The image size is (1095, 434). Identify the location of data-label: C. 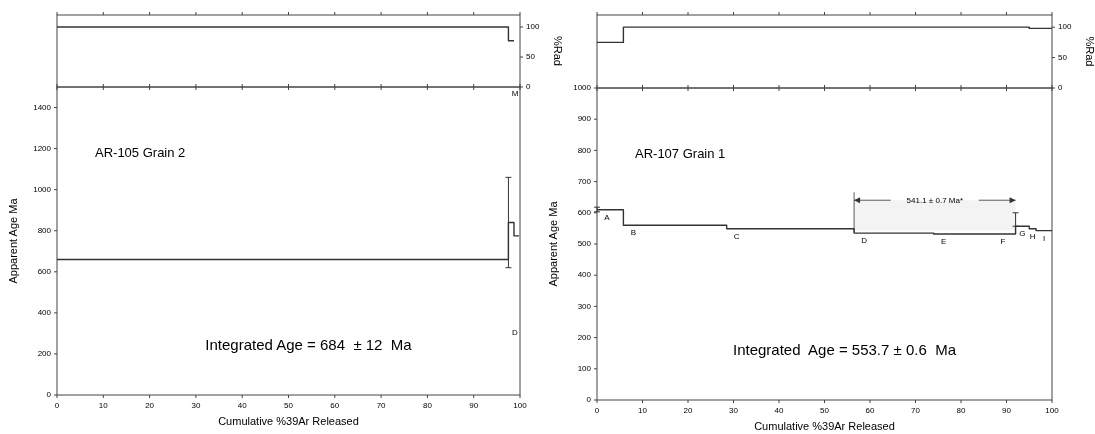
(736, 236).